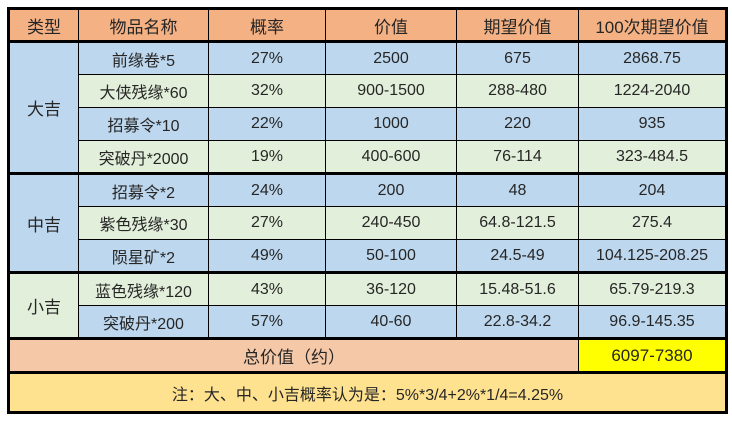 Image resolution: width=732 pixels, height=423 pixels. What do you see at coordinates (652, 288) in the screenshot?
I see `expected-value-100-cell: 65.79-219.3` at bounding box center [652, 288].